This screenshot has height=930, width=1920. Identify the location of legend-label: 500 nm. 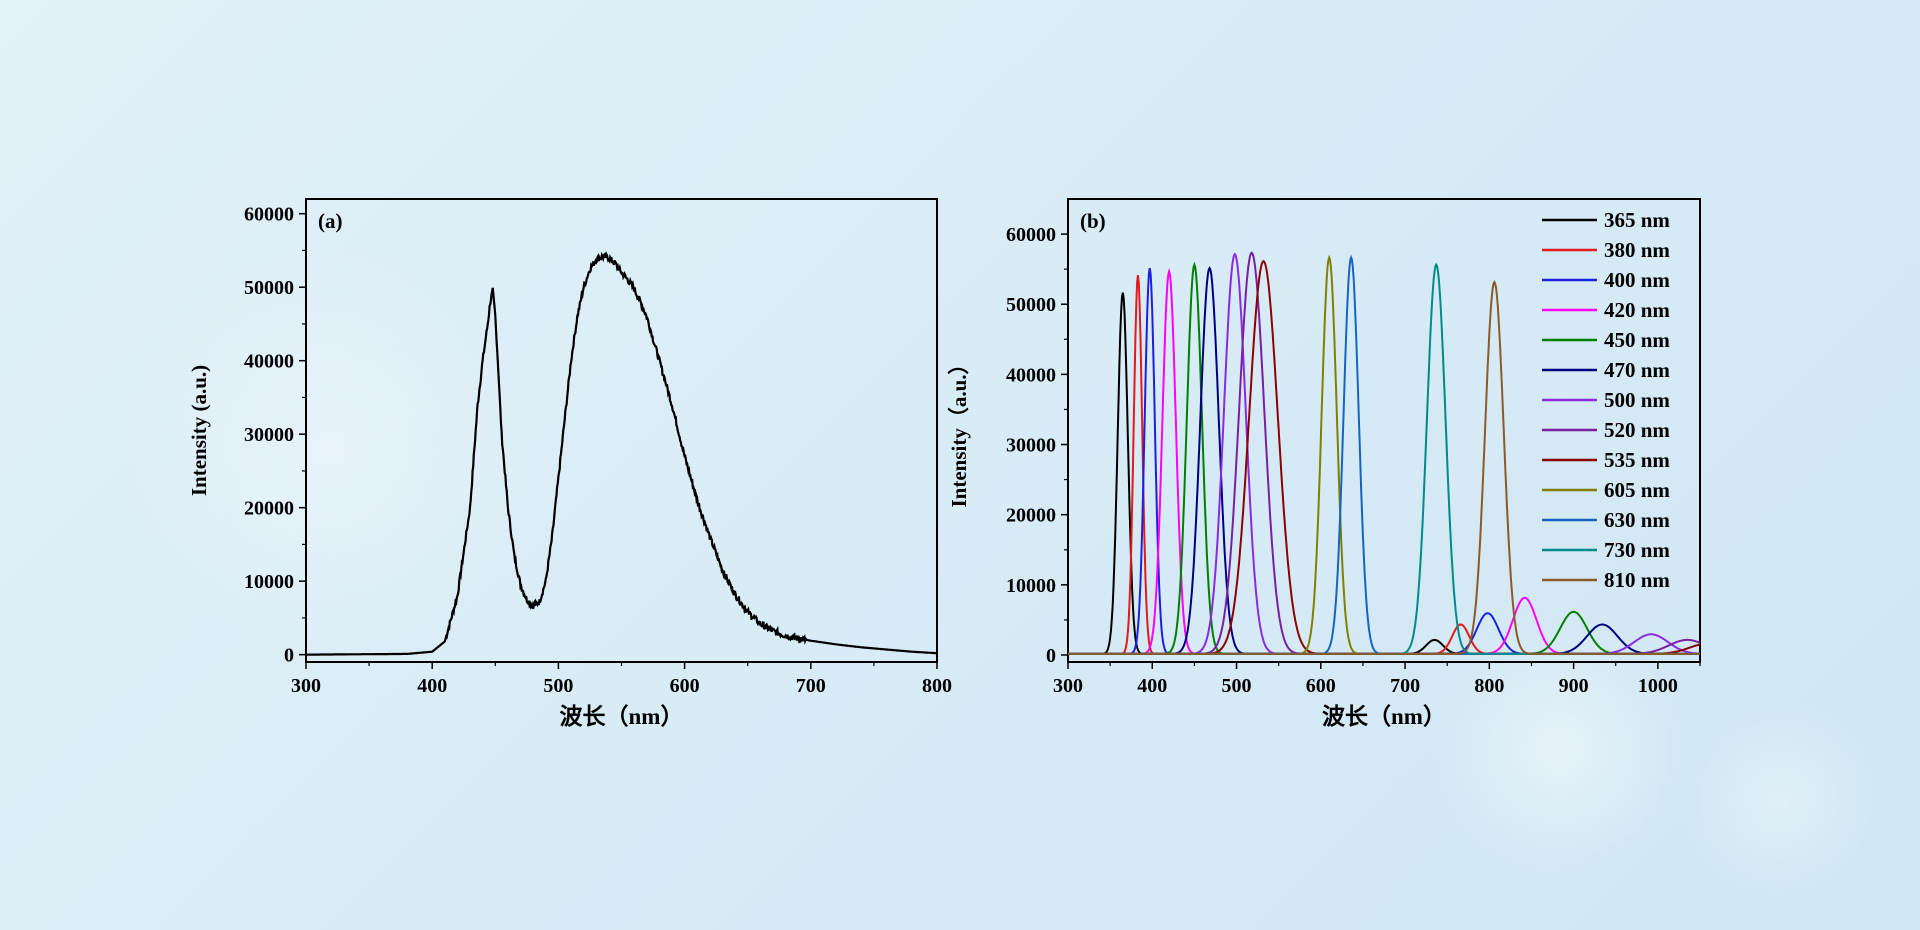
(1637, 400).